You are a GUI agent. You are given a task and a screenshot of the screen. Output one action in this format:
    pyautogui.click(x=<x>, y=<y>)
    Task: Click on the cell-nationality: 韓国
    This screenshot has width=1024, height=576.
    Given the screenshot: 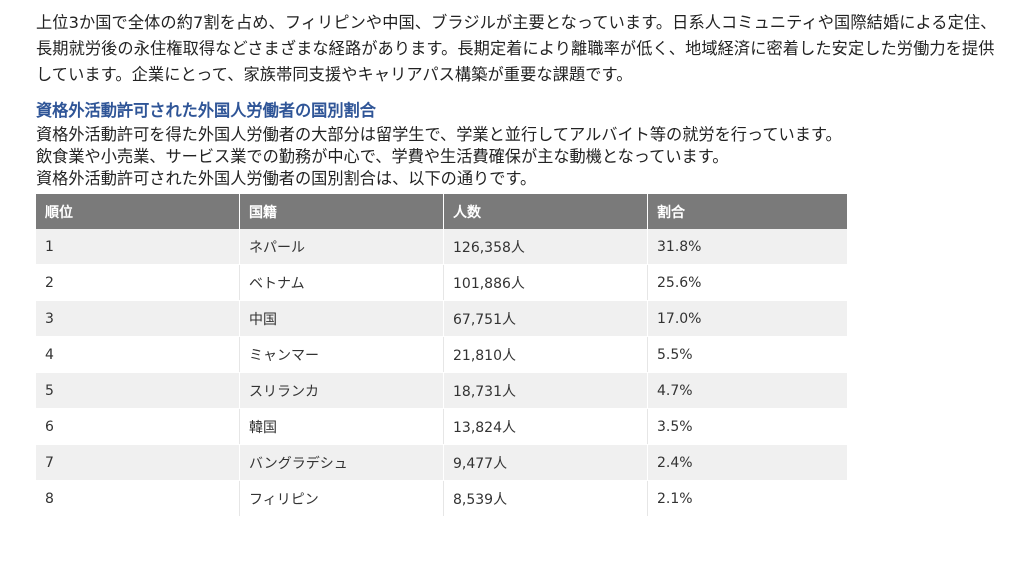 What is the action you would take?
    pyautogui.click(x=341, y=426)
    